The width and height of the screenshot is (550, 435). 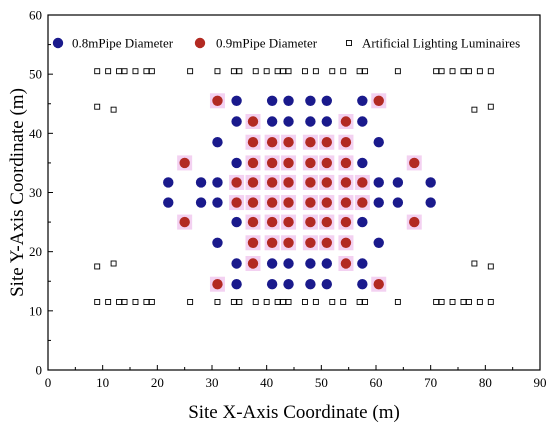 What do you see at coordinates (540, 382) in the screenshot?
I see `x-tick-label: 90` at bounding box center [540, 382].